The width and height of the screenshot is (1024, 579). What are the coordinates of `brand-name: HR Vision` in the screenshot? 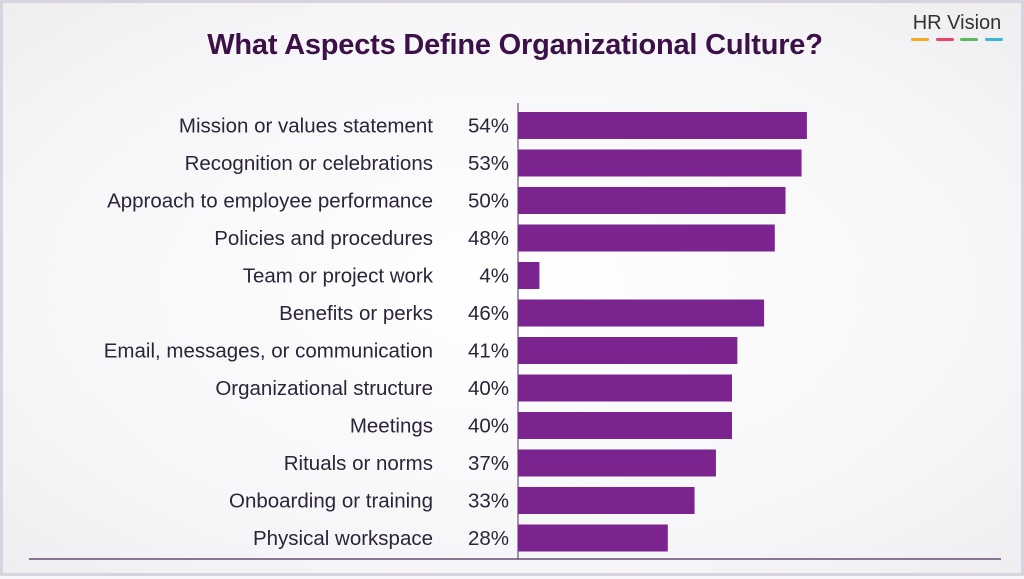 It's located at (957, 23).